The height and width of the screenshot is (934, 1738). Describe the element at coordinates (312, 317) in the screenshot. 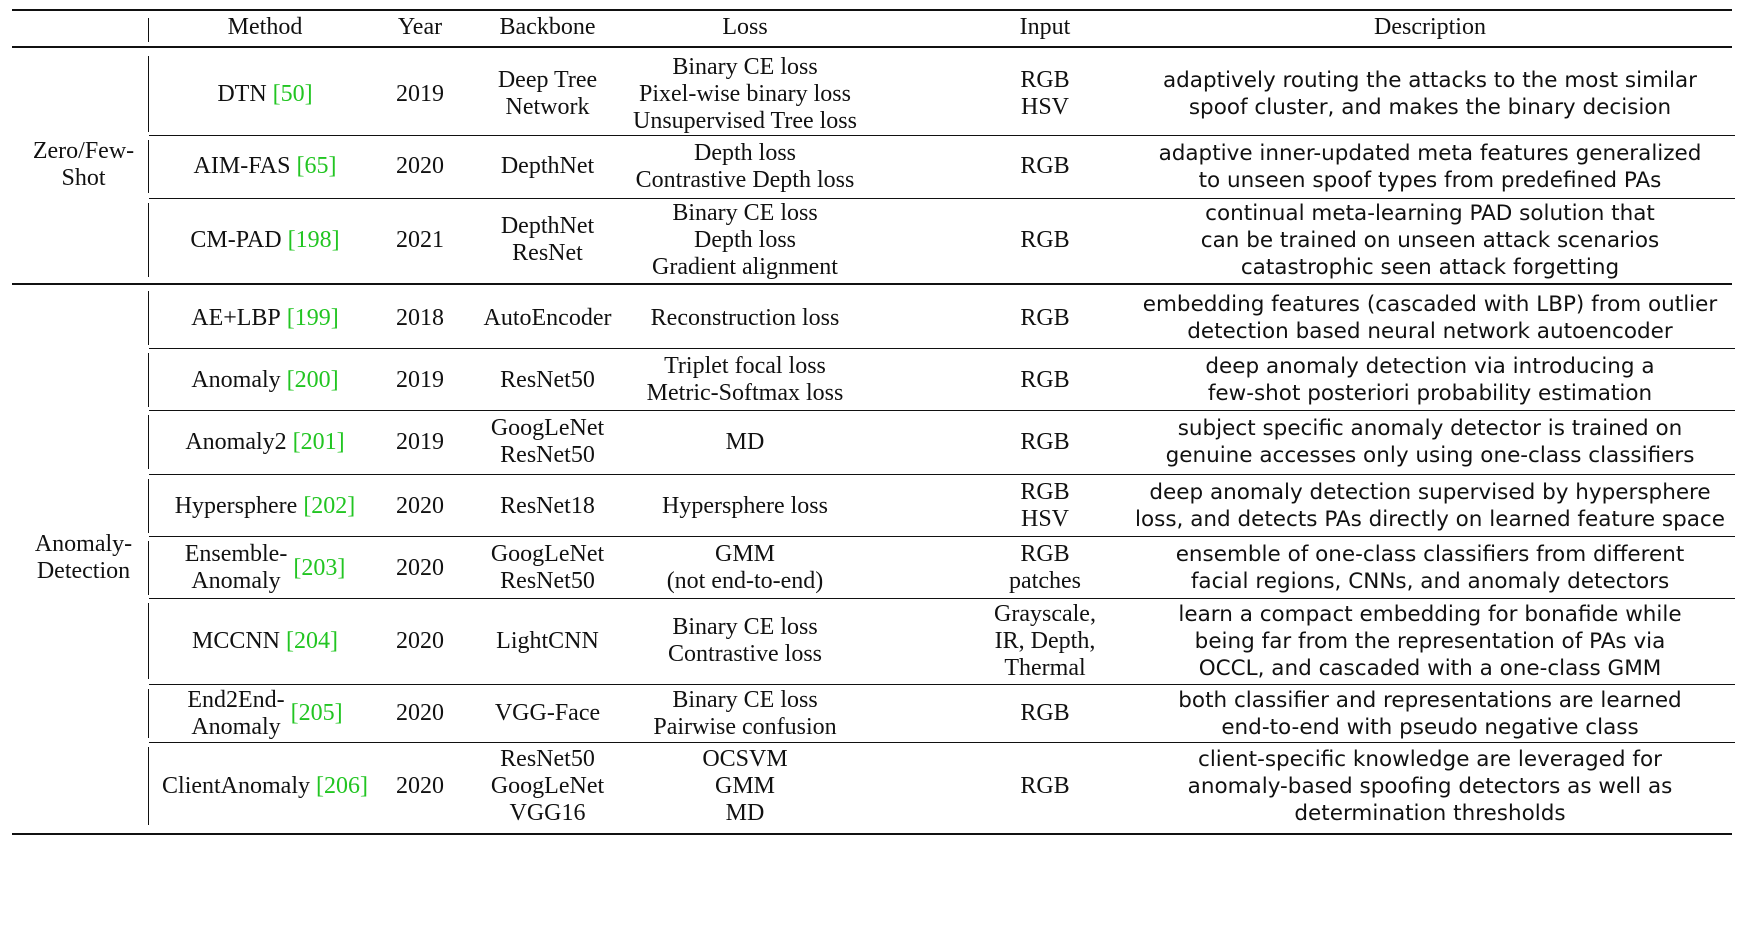

I see `citation-link: [199]` at that location.